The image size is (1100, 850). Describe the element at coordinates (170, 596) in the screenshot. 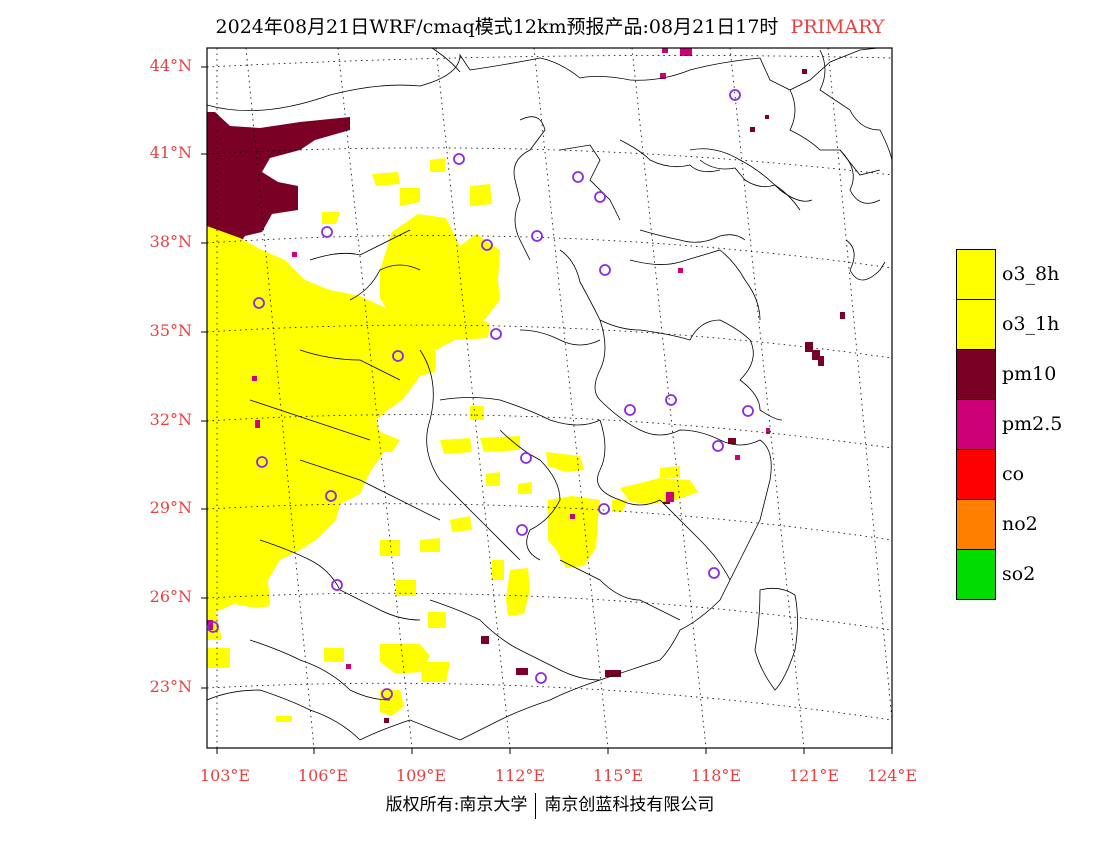

I see `lat-label: 26°N` at that location.